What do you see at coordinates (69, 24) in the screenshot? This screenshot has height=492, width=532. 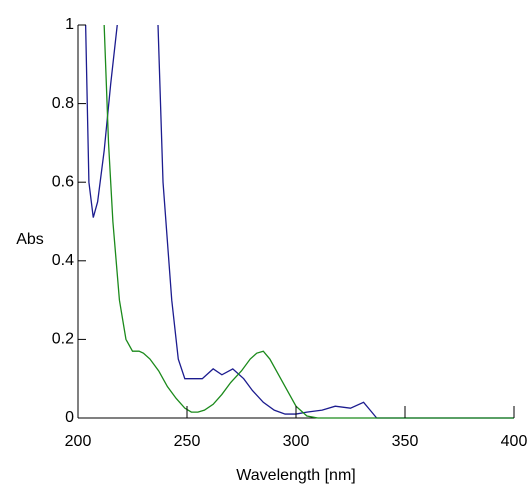 I see `y-tick-label: 1` at bounding box center [69, 24].